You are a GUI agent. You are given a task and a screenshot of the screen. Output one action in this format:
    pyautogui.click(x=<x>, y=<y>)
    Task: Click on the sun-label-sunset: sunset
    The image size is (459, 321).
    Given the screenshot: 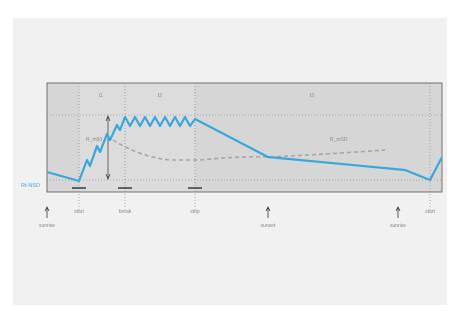 What is the action you would take?
    pyautogui.click(x=268, y=226)
    